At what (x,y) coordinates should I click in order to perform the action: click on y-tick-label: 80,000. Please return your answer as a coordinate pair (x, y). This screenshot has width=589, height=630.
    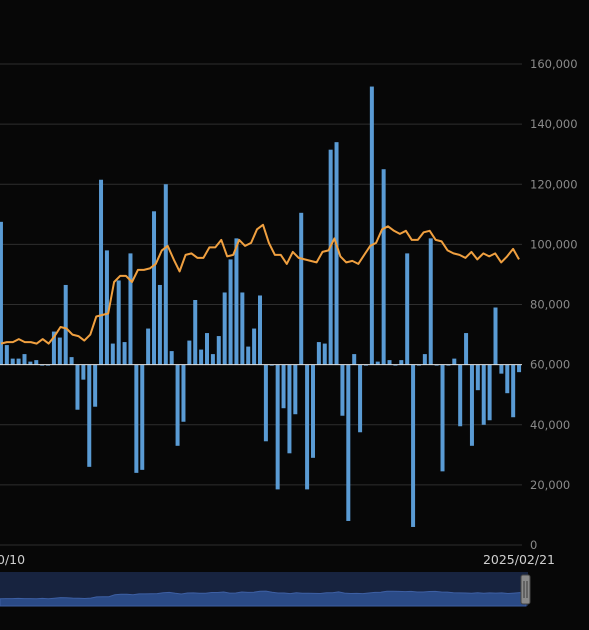
    Looking at the image, I should click on (550, 305).